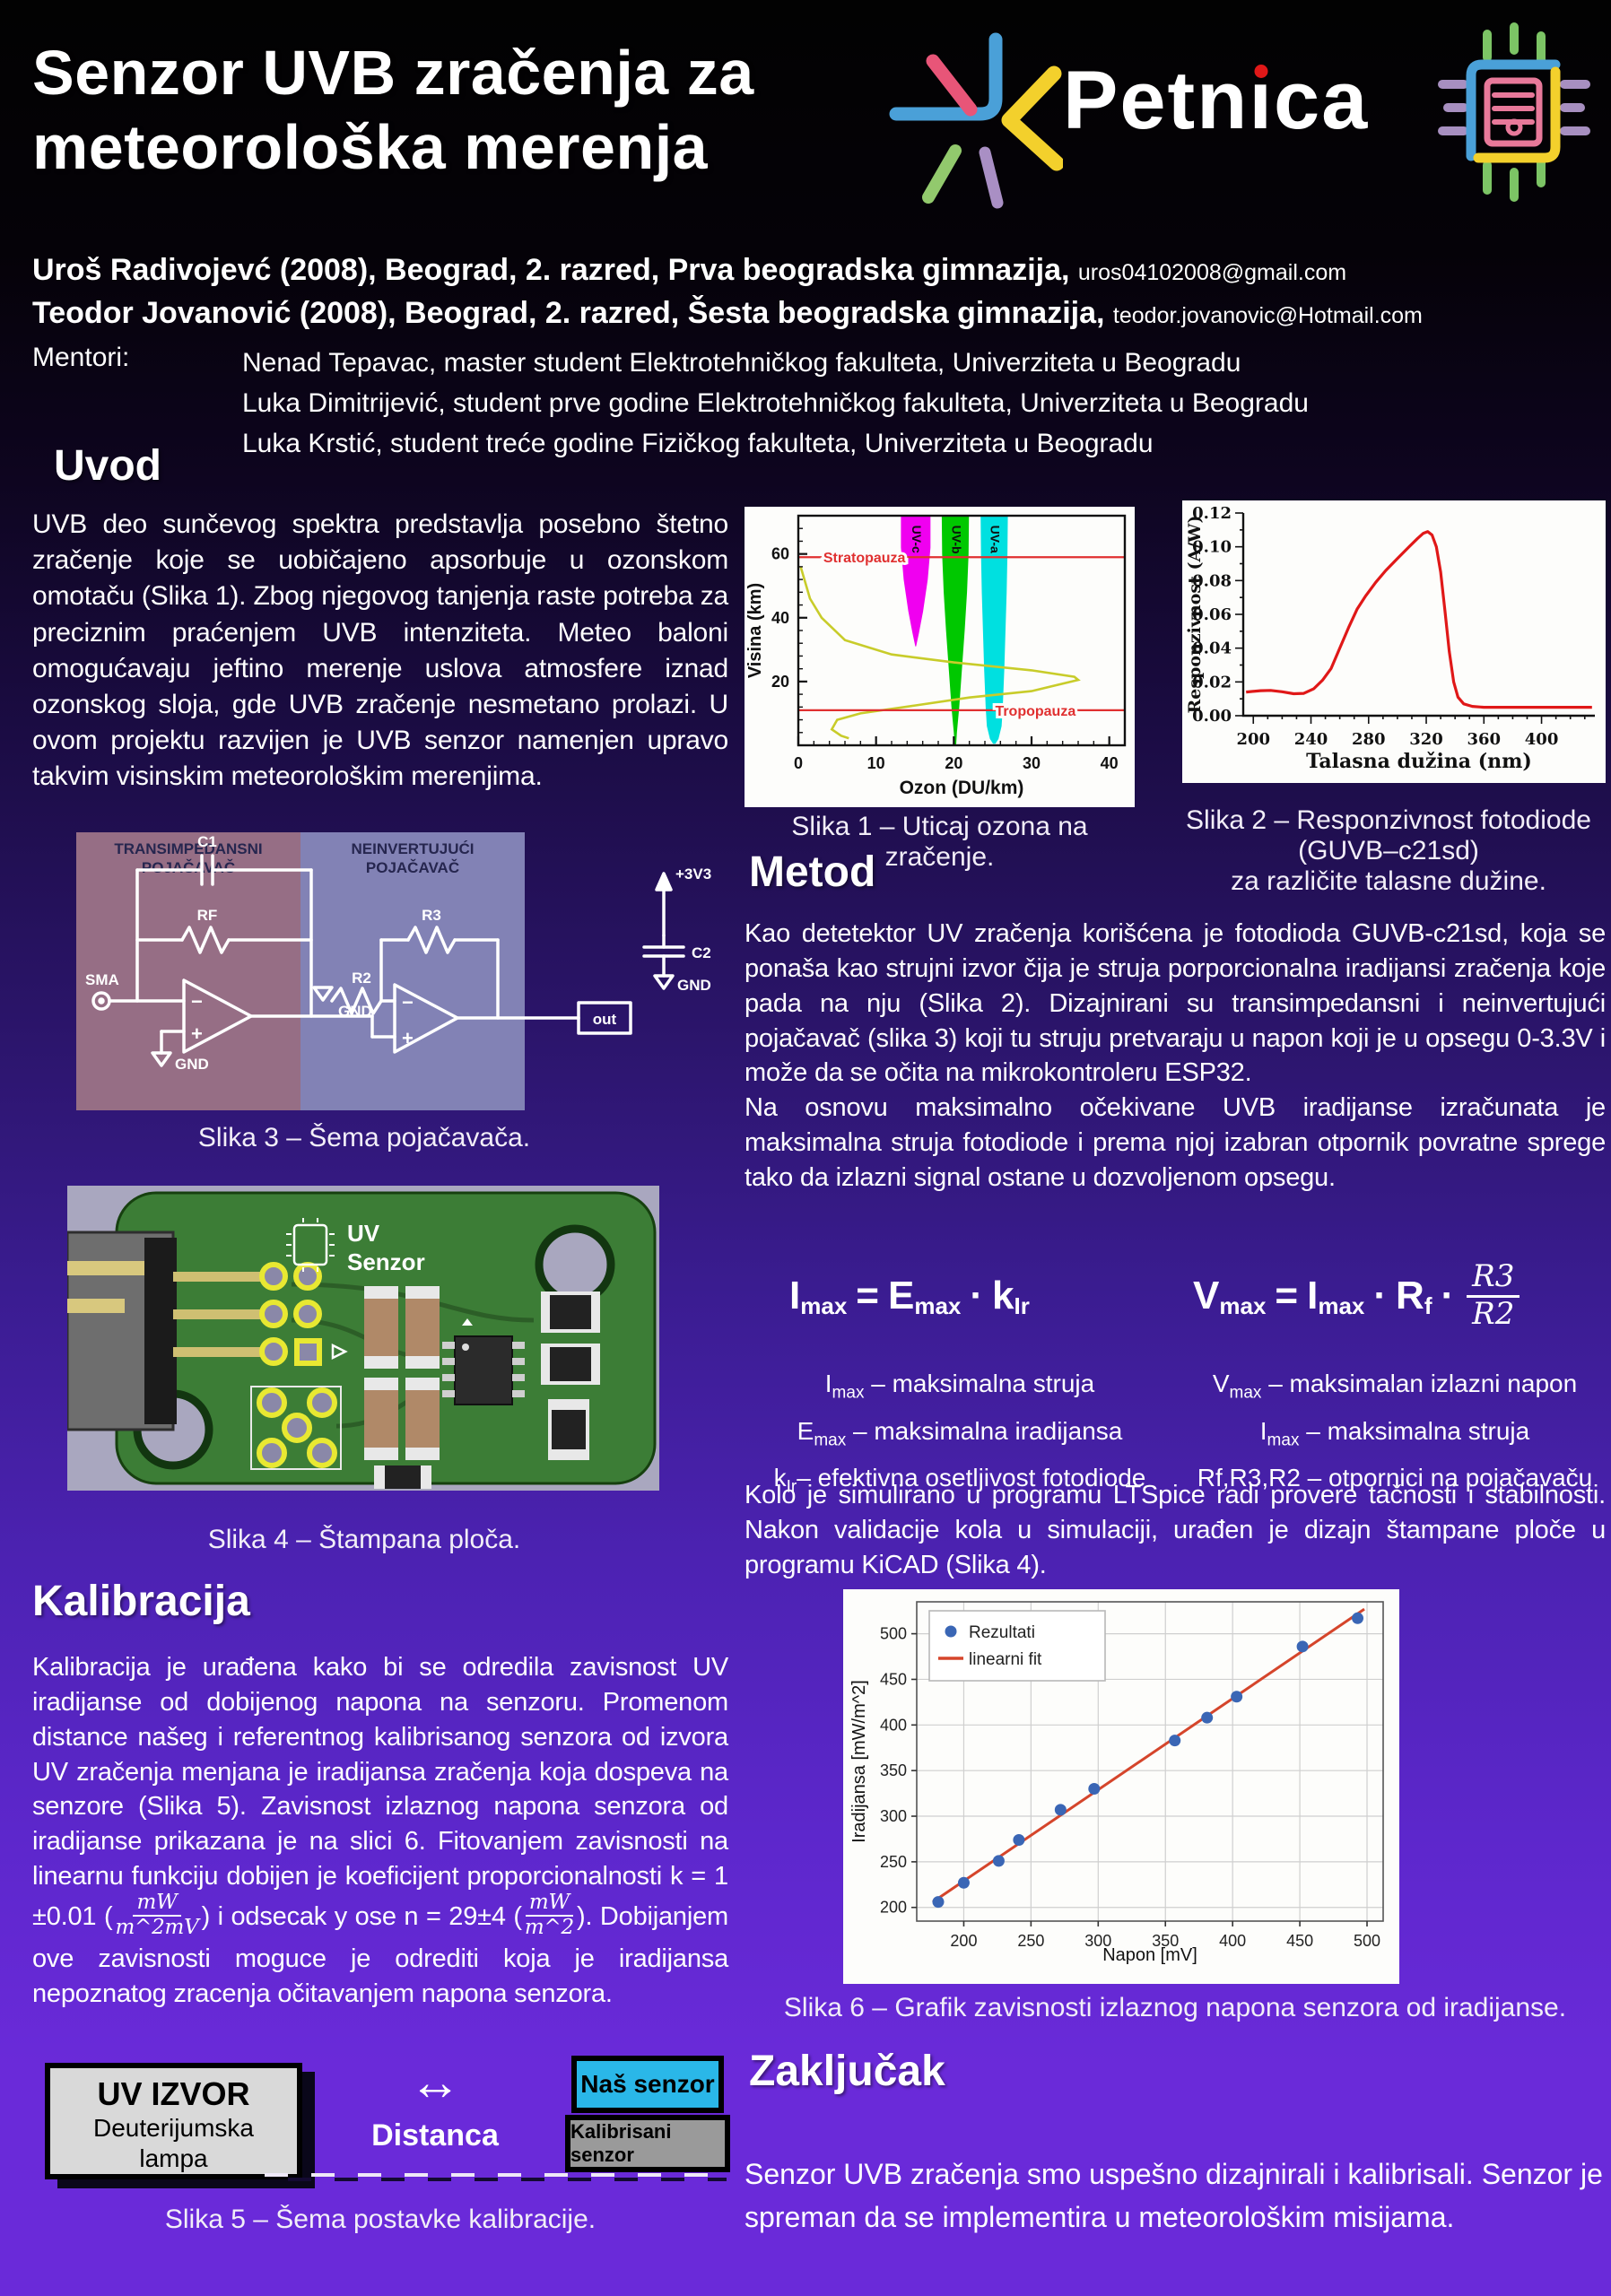  I want to click on vmax-rhs1: I, so click(1313, 1295).